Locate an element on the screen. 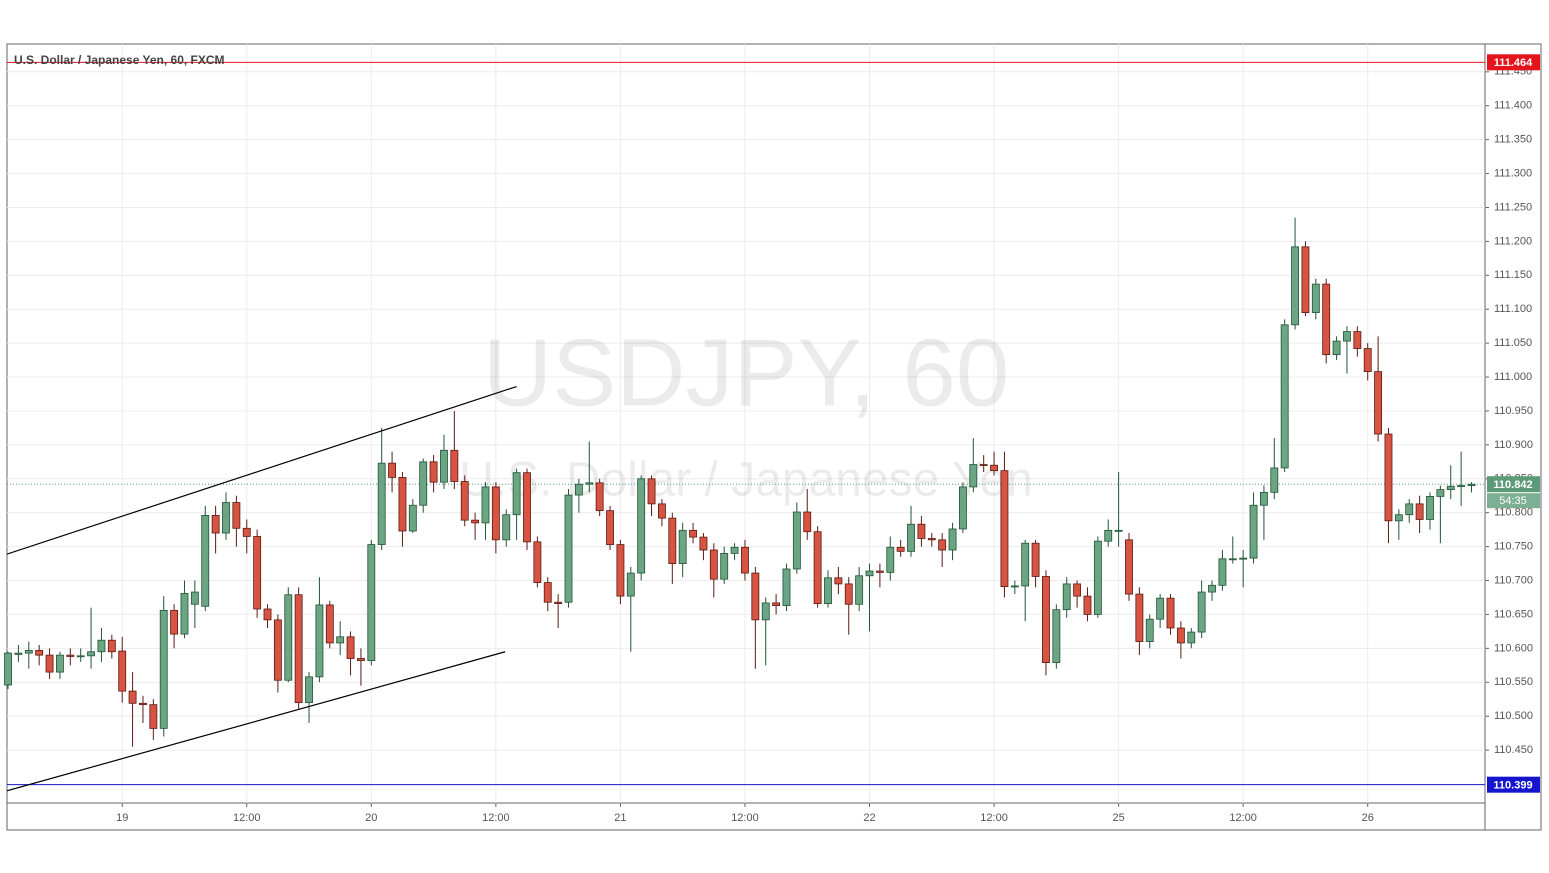 The width and height of the screenshot is (1549, 873). countdown-box is located at coordinates (1513, 501).